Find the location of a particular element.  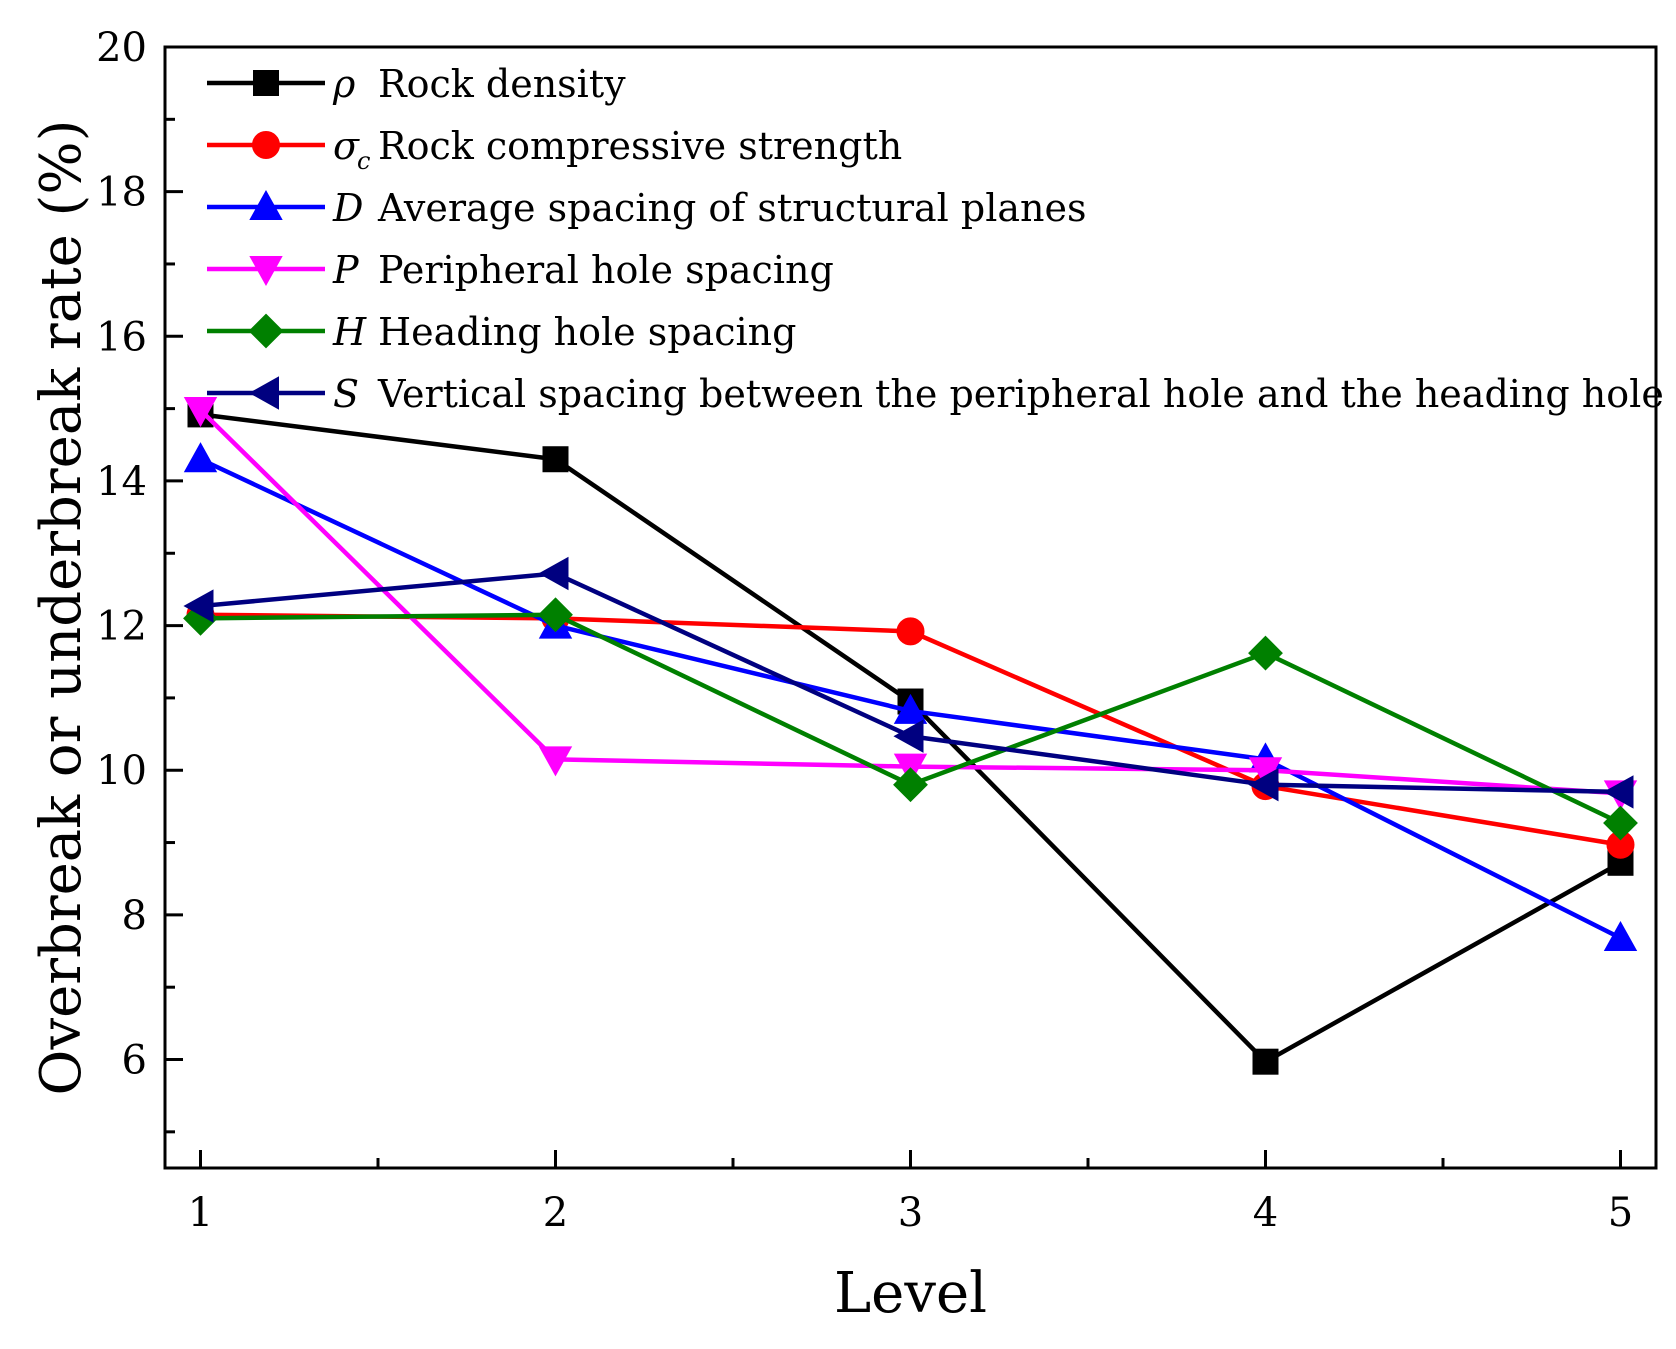

legend-item: D Average spacing of structural planes is located at coordinates (646, 208).